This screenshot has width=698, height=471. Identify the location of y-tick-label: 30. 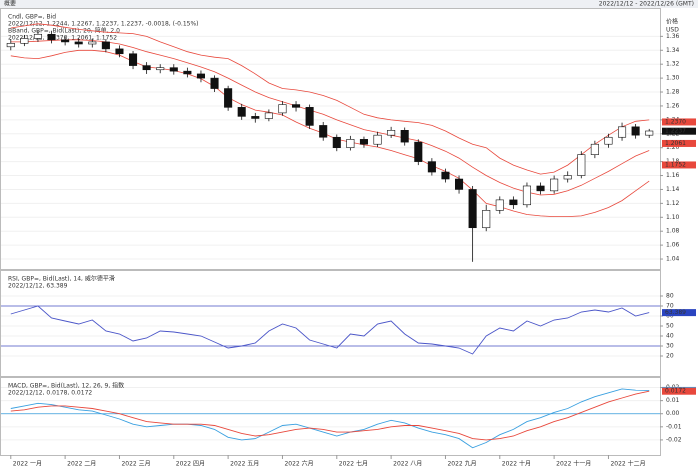
(670, 346).